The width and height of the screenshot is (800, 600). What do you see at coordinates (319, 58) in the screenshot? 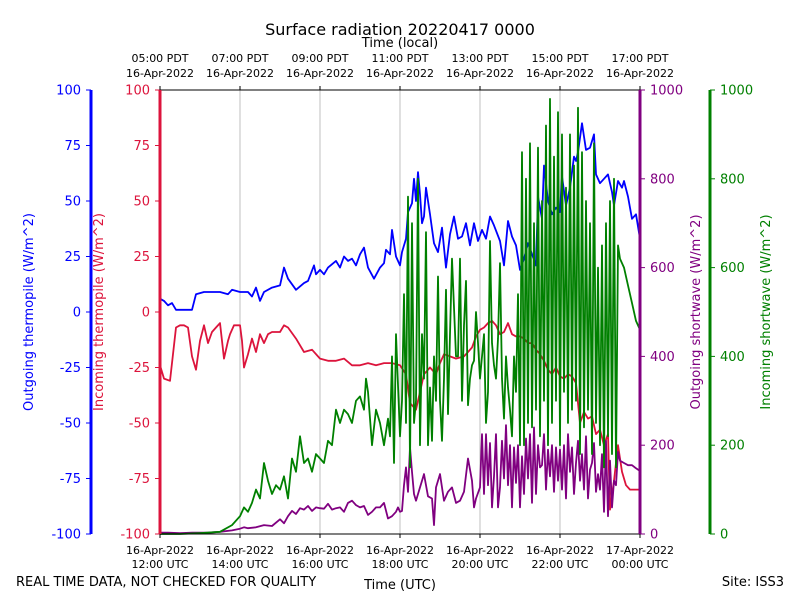
I see `x-tick-label-top-time: 09:00 PDT` at bounding box center [319, 58].